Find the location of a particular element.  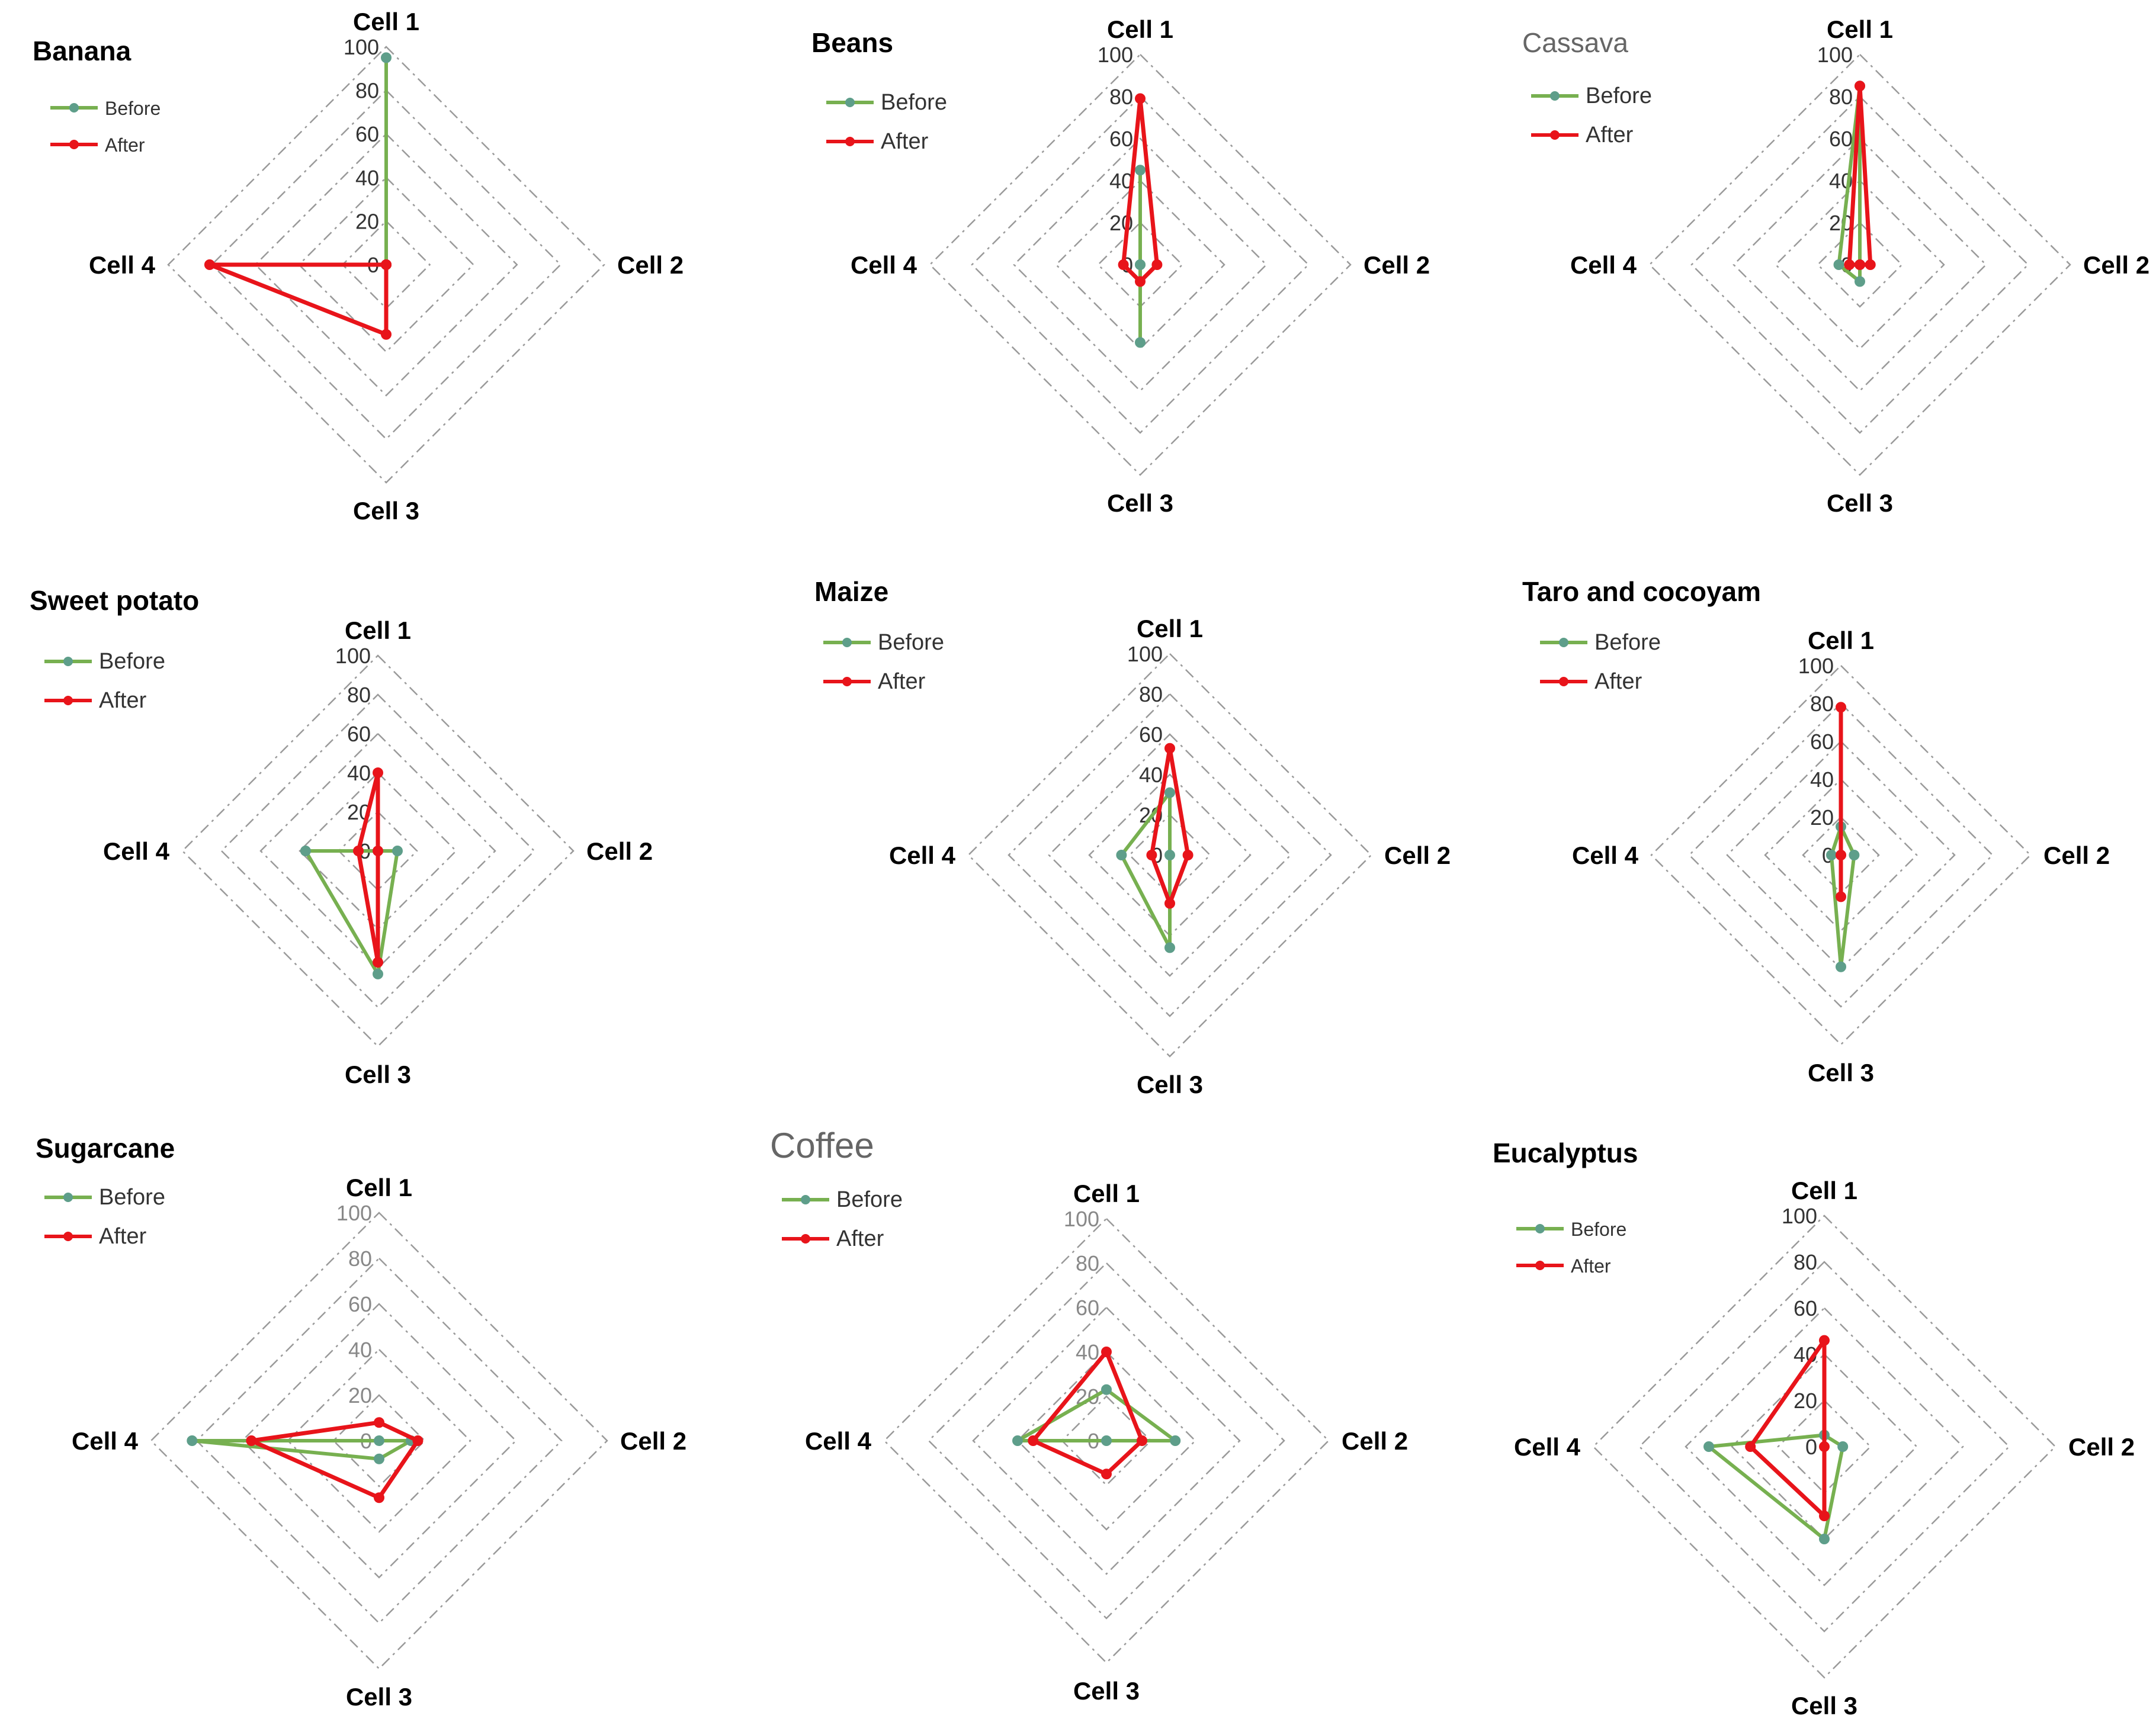

chart-title: Sugarcane is located at coordinates (105, 1149).